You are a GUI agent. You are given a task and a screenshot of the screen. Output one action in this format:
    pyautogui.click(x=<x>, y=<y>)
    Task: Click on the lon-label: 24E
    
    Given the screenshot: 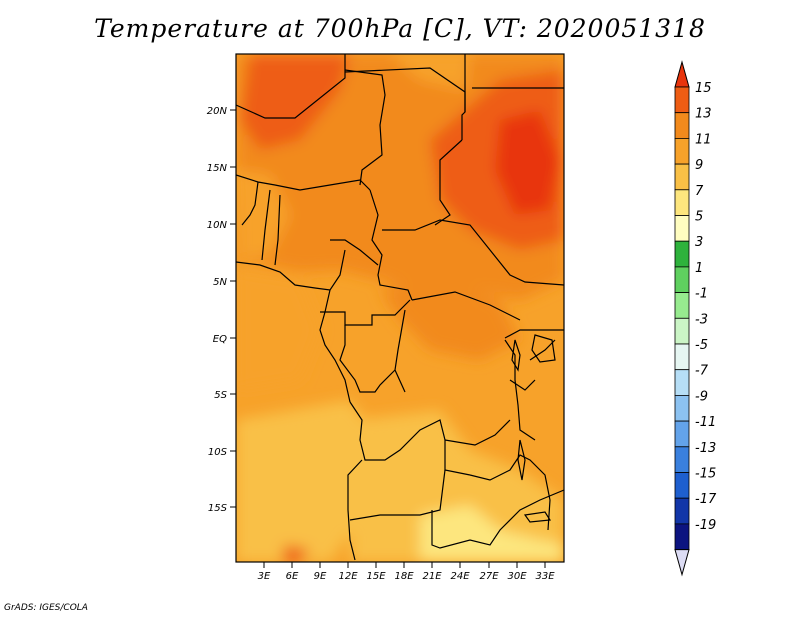 What is the action you would take?
    pyautogui.click(x=460, y=576)
    